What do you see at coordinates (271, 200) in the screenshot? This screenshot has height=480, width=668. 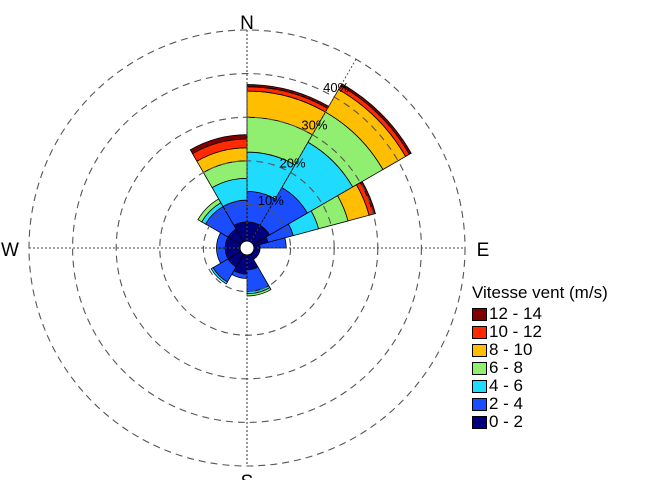 I see `radial-tick-label: 10%` at bounding box center [271, 200].